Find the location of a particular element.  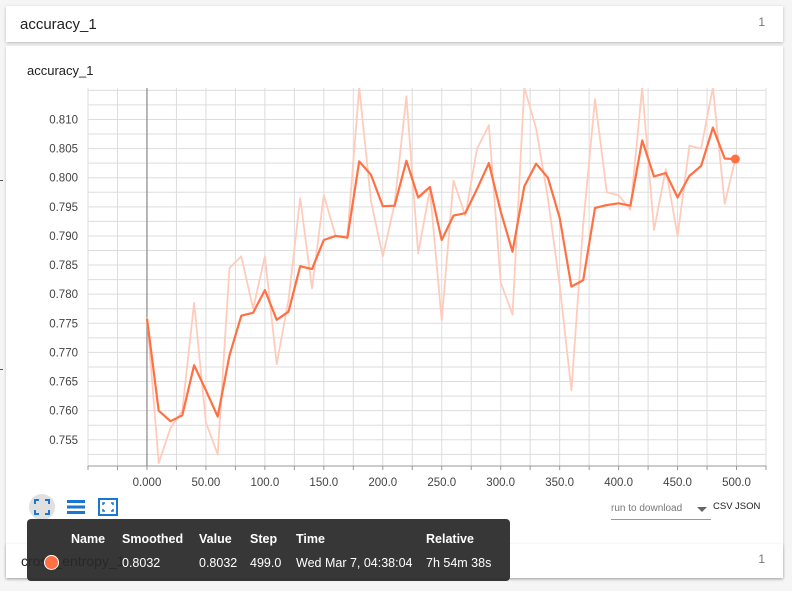

y-tick-label: 0.795 is located at coordinates (63, 208).